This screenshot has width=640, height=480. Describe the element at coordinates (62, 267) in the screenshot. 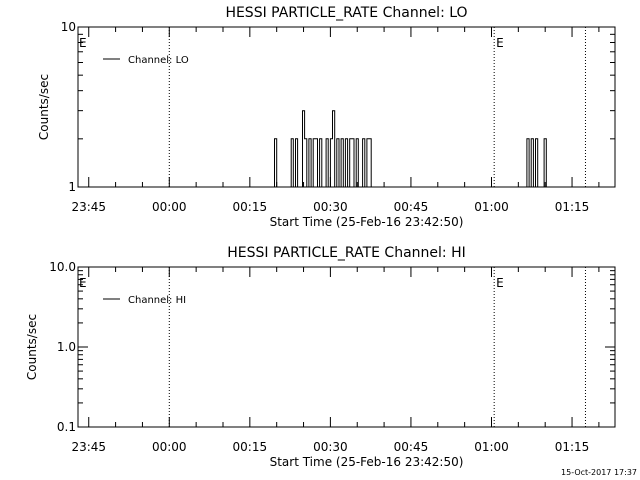

I see `y-tick-label: 10.0` at that location.